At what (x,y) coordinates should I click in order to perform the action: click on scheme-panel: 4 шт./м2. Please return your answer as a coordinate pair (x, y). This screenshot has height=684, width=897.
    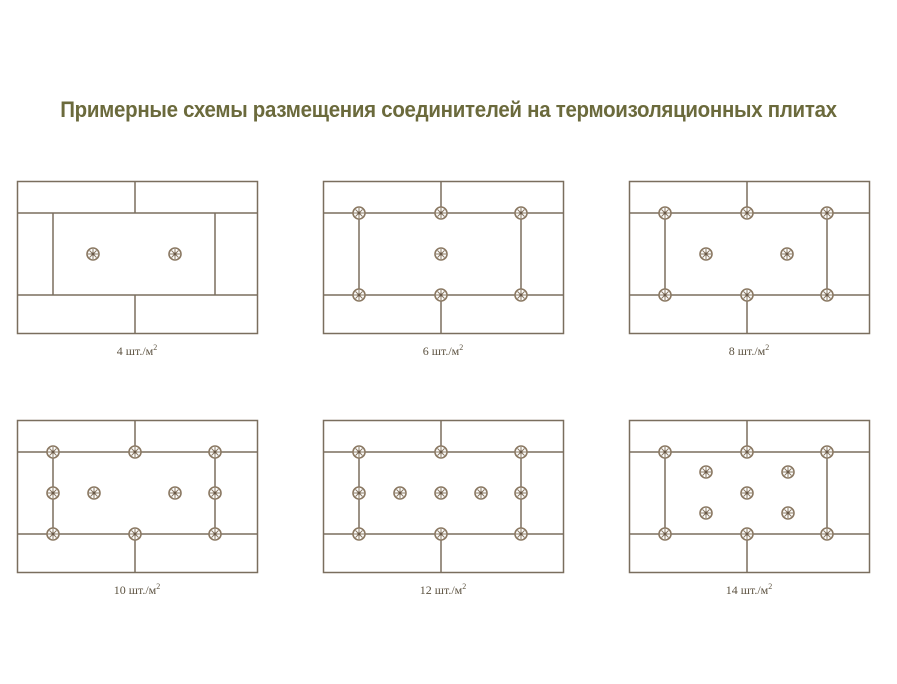
    Looking at the image, I should click on (137, 269).